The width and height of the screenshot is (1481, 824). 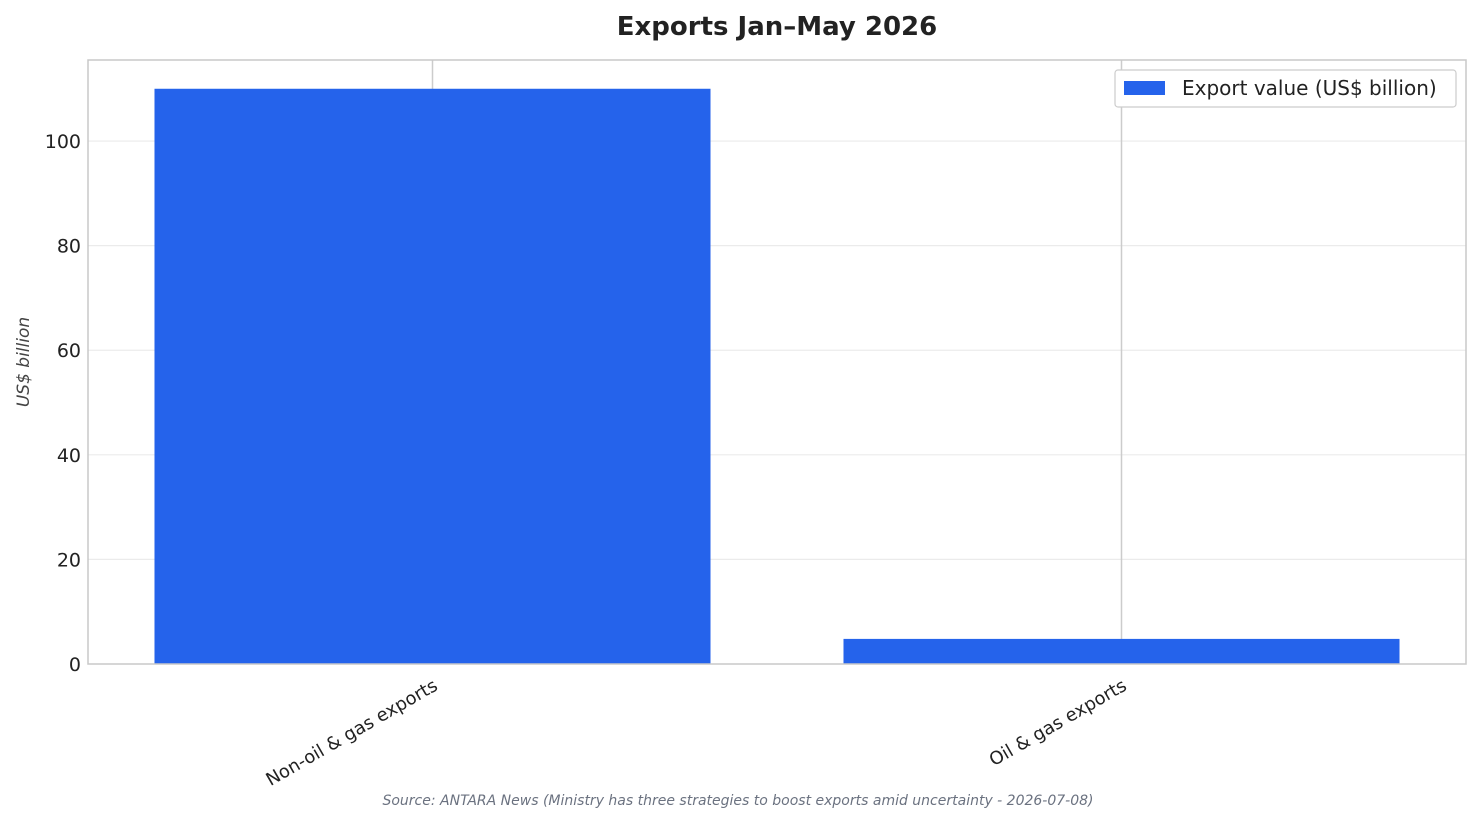 I want to click on y-tick-label: 20, so click(x=69, y=560).